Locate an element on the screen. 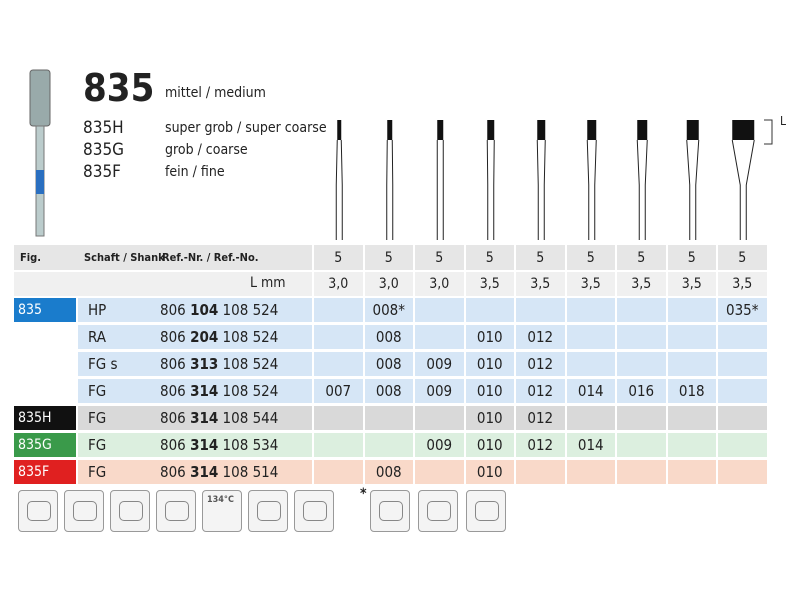 Image resolution: width=800 pixels, height=600 pixels. fig-label: 835 is located at coordinates (45, 310).